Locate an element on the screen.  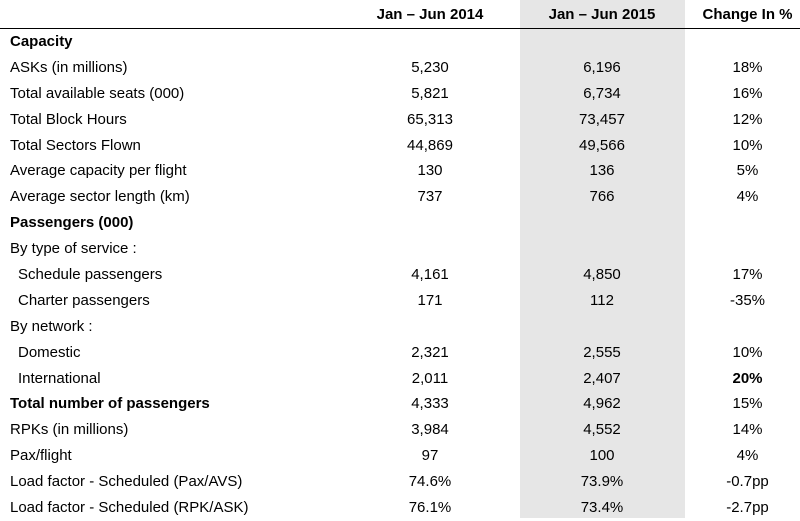
value-2015: 2,407 is located at coordinates (602, 378).